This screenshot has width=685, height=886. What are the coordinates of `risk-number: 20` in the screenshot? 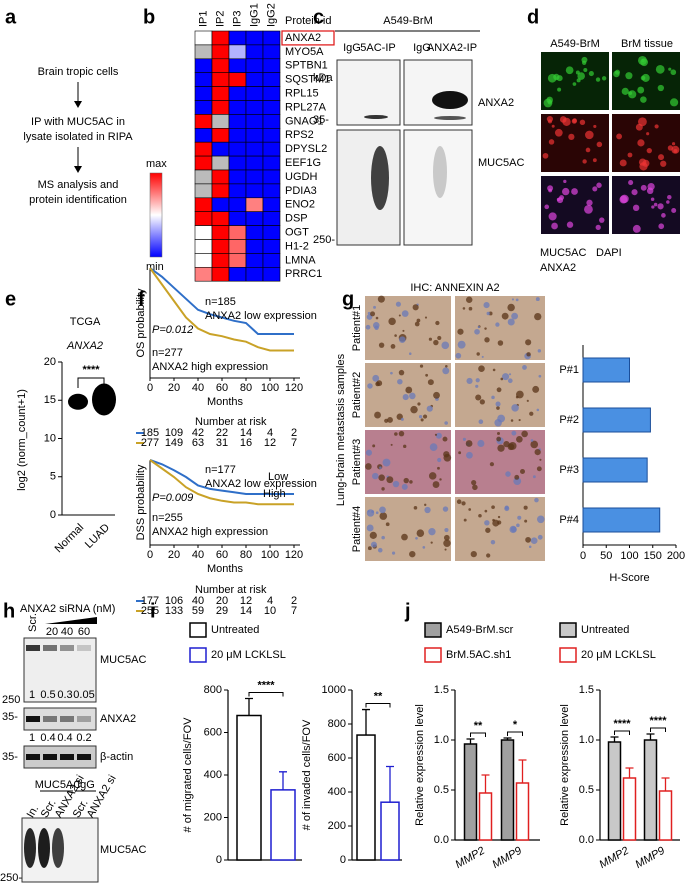 It's located at (222, 601).